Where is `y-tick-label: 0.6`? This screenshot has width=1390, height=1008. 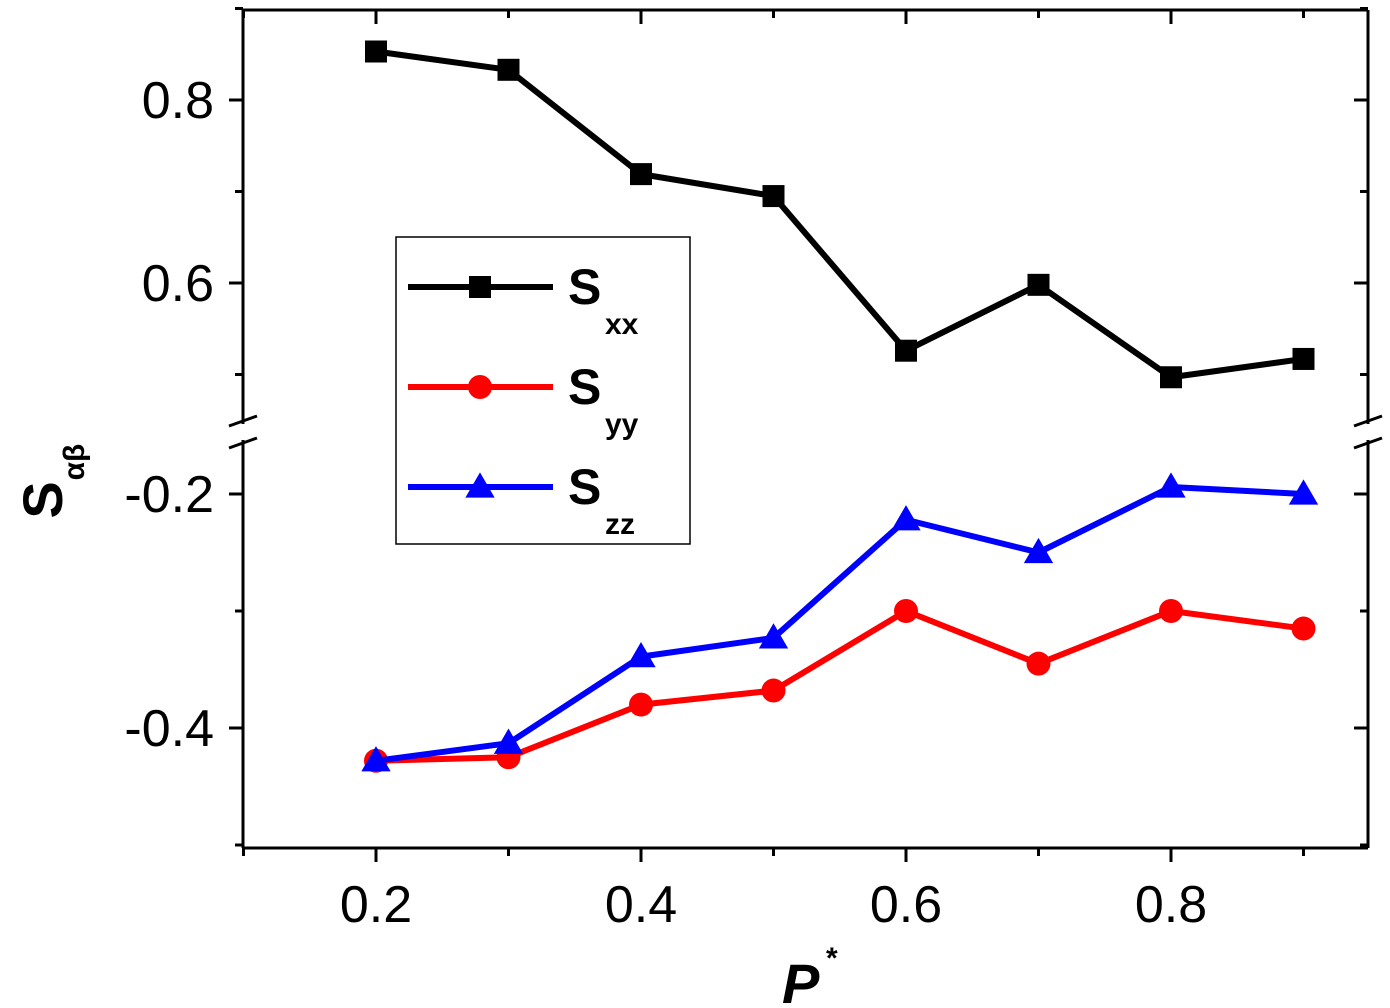 y-tick-label: 0.6 is located at coordinates (178, 284).